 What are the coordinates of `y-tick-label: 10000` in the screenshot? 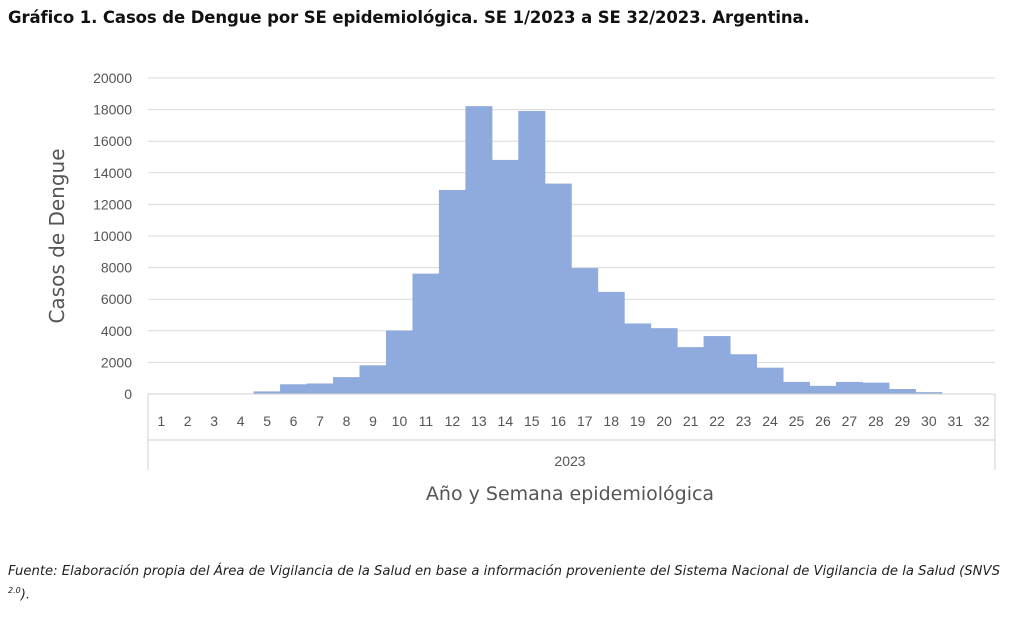 It's located at (112, 236).